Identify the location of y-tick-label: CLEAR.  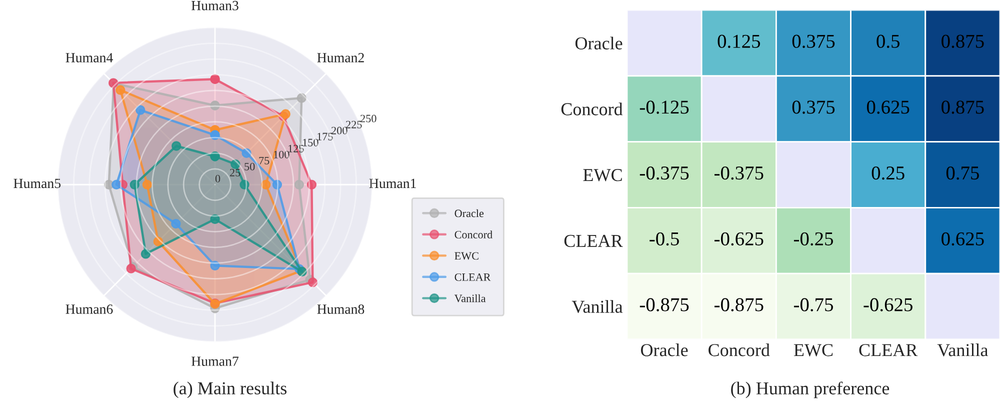
(593, 241).